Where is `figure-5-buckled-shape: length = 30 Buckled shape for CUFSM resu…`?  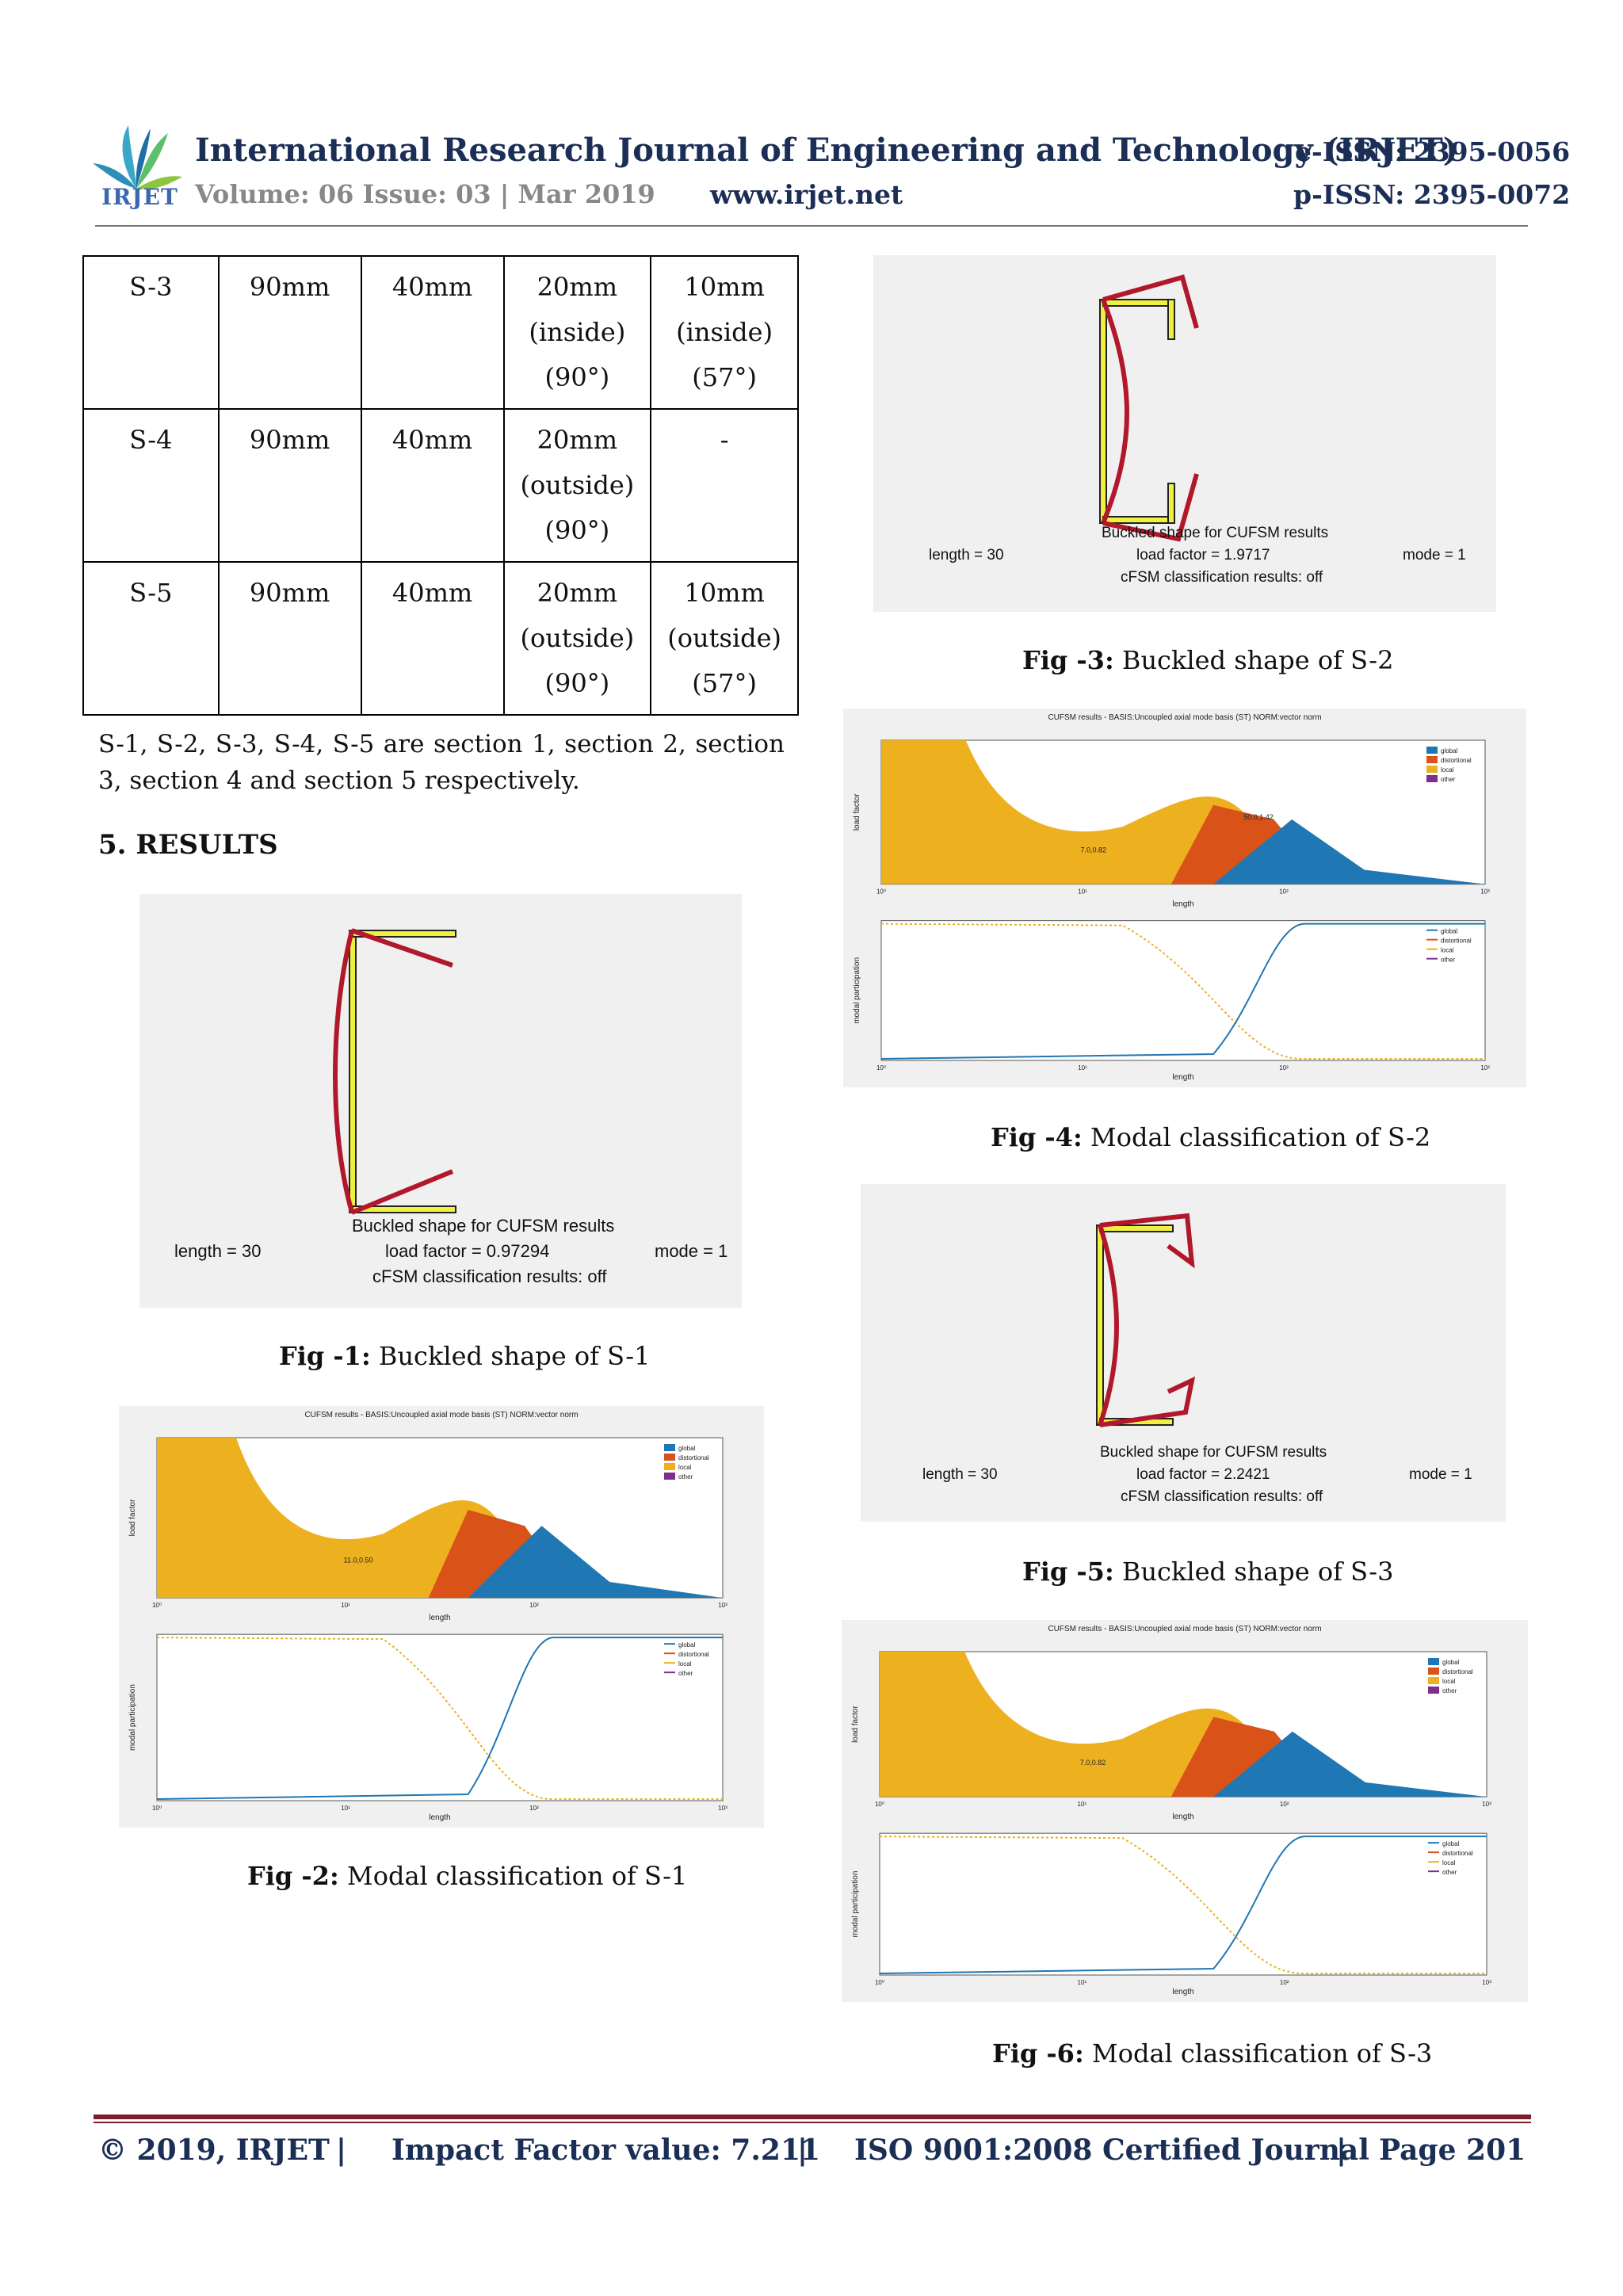 figure-5-buckled-shape: length = 30 Buckled shape for CUFSM resu… is located at coordinates (1183, 1353).